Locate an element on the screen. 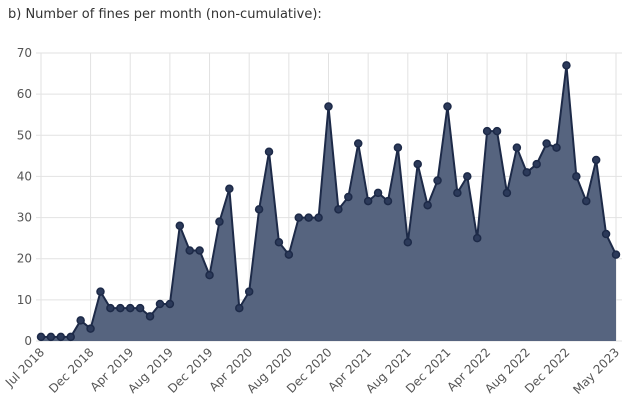 This screenshot has width=637, height=412. y-tick-label: 20 is located at coordinates (24, 259).